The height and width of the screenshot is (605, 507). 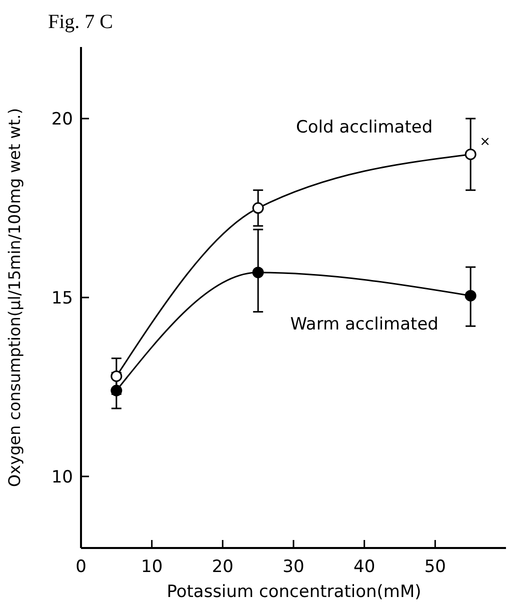 What do you see at coordinates (365, 567) in the screenshot?
I see `x-tick-label: 40` at bounding box center [365, 567].